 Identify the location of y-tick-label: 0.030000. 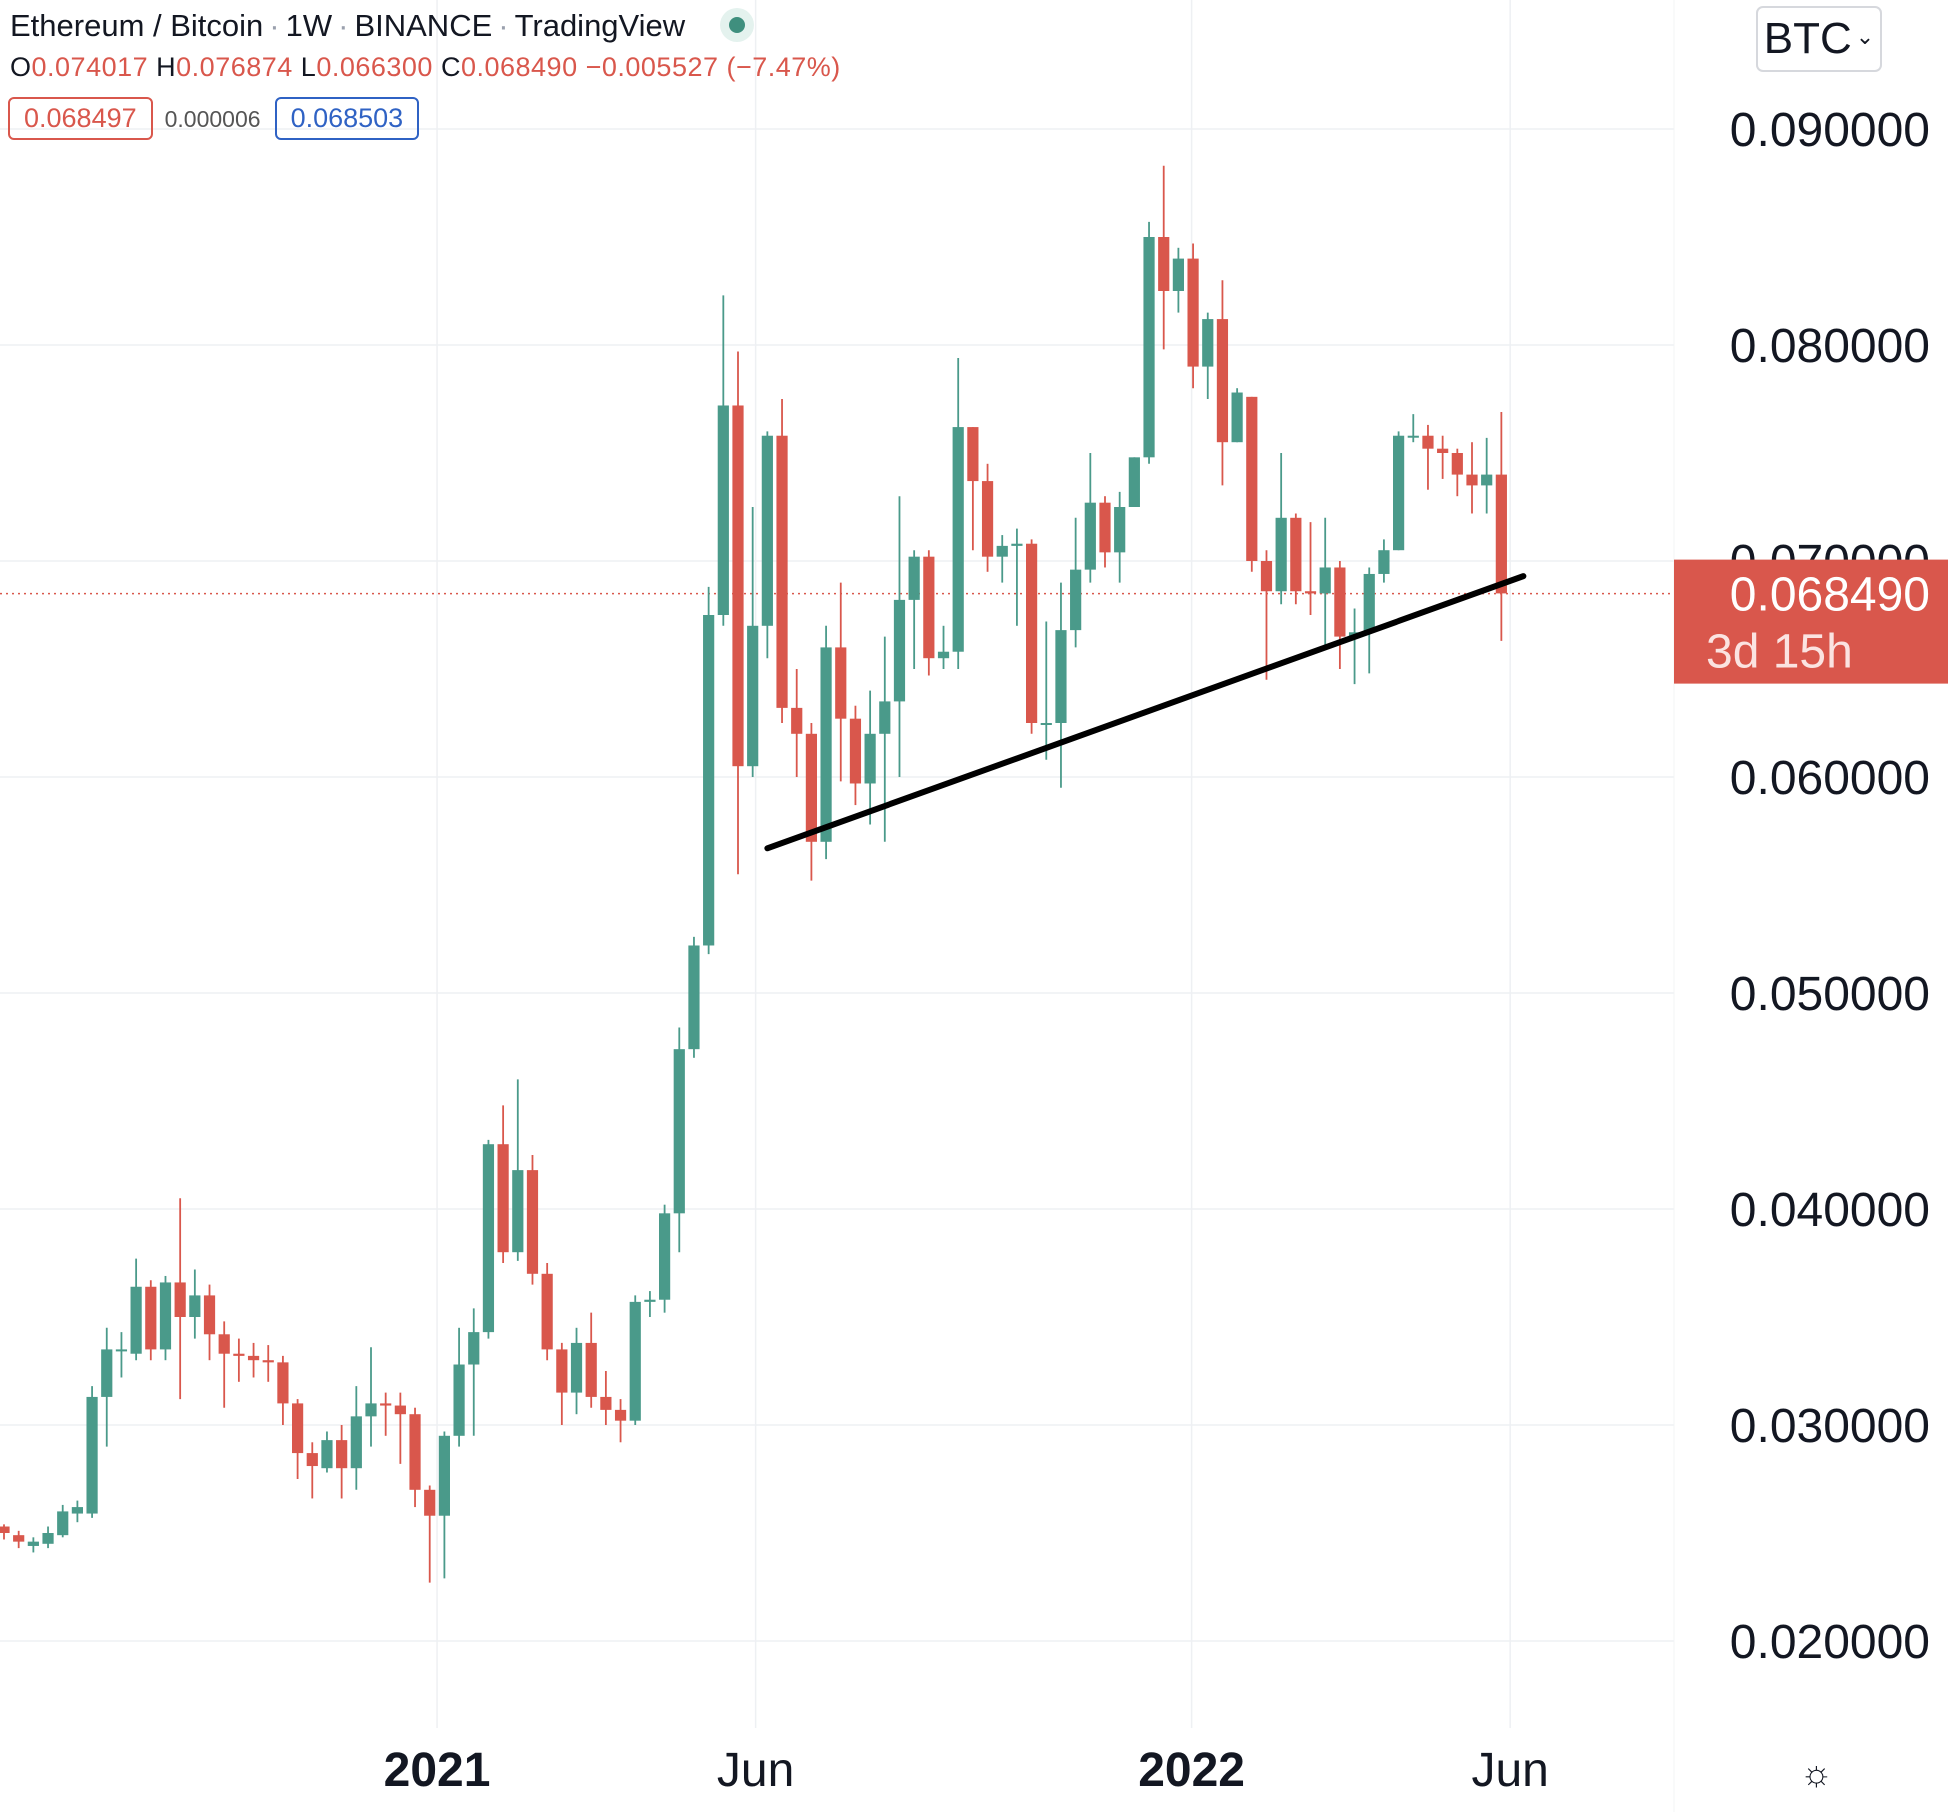
(1830, 1426).